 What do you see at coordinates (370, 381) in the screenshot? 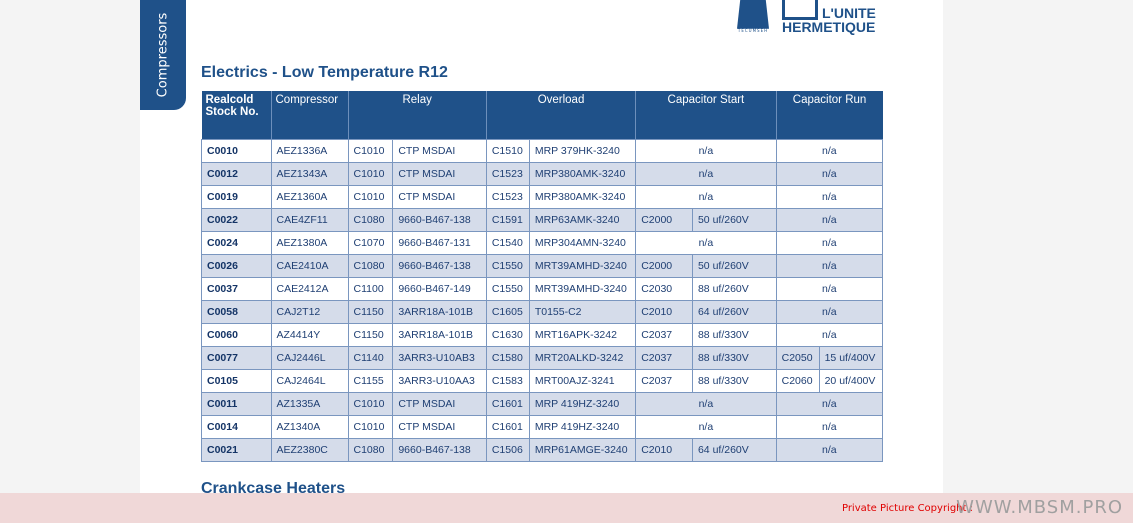
I see `relay-code: C1155` at bounding box center [370, 381].